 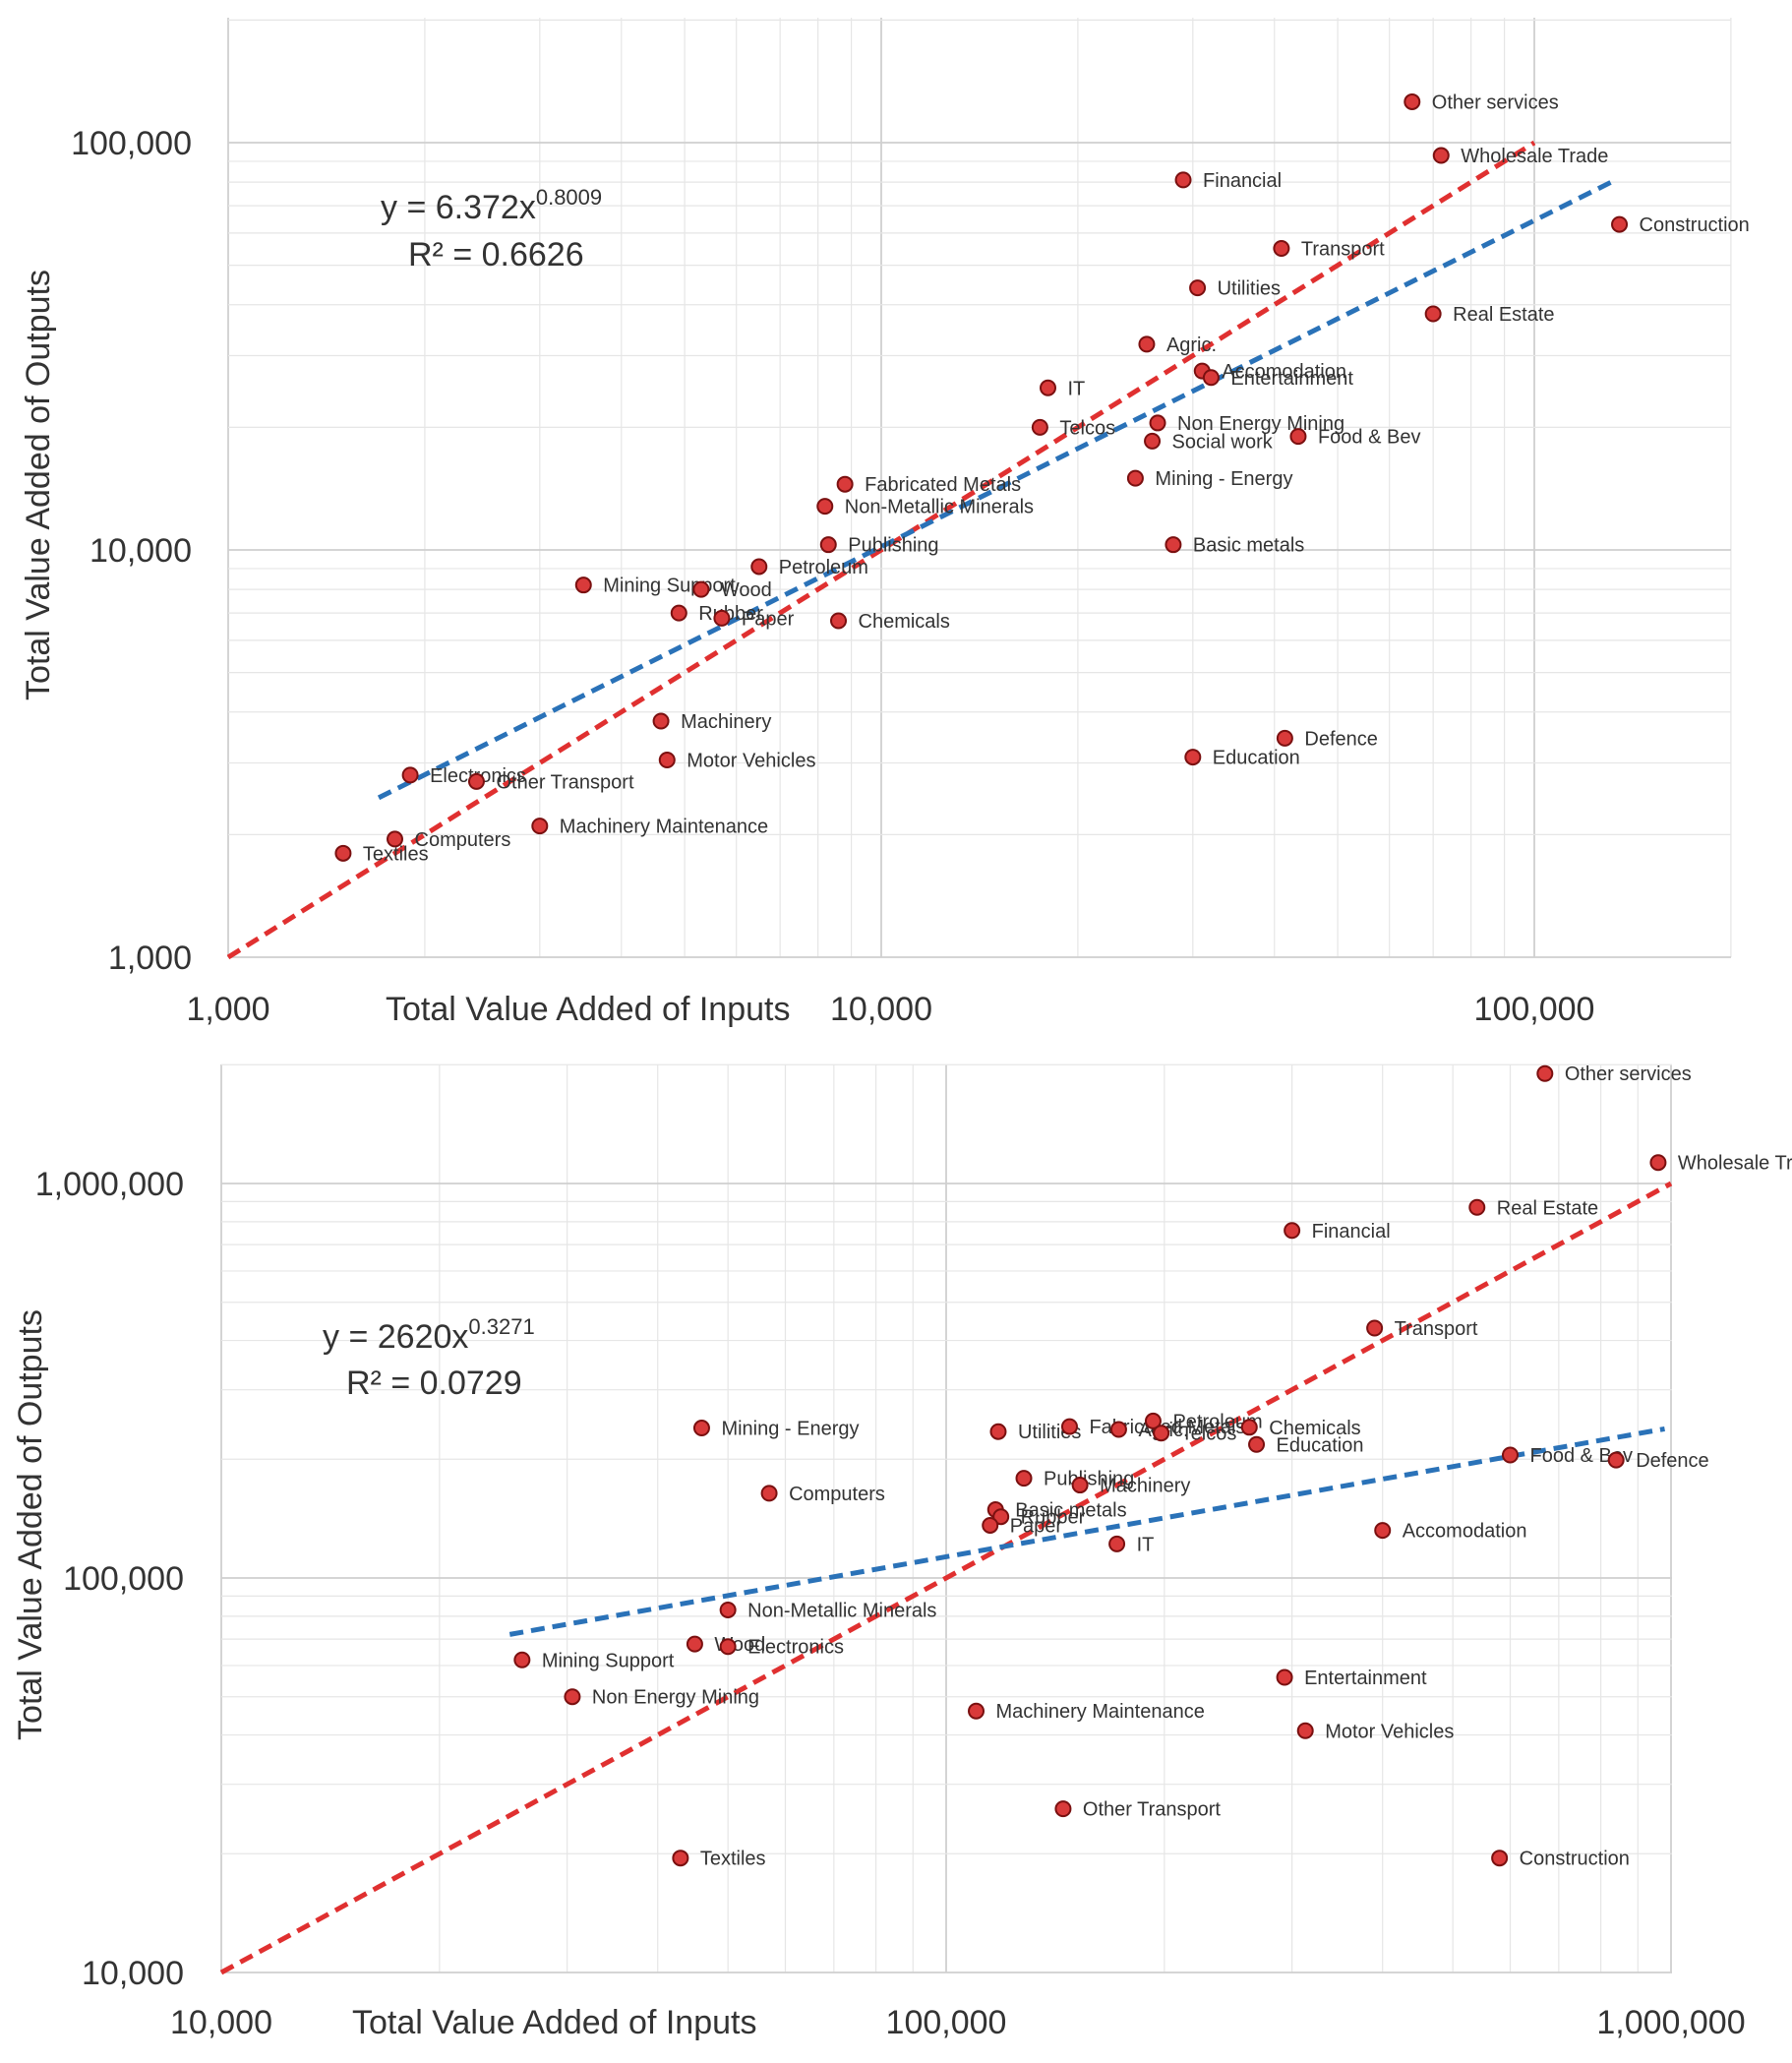 What do you see at coordinates (131, 143) in the screenshot?
I see `chart-top-y-tick-label: 100,000` at bounding box center [131, 143].